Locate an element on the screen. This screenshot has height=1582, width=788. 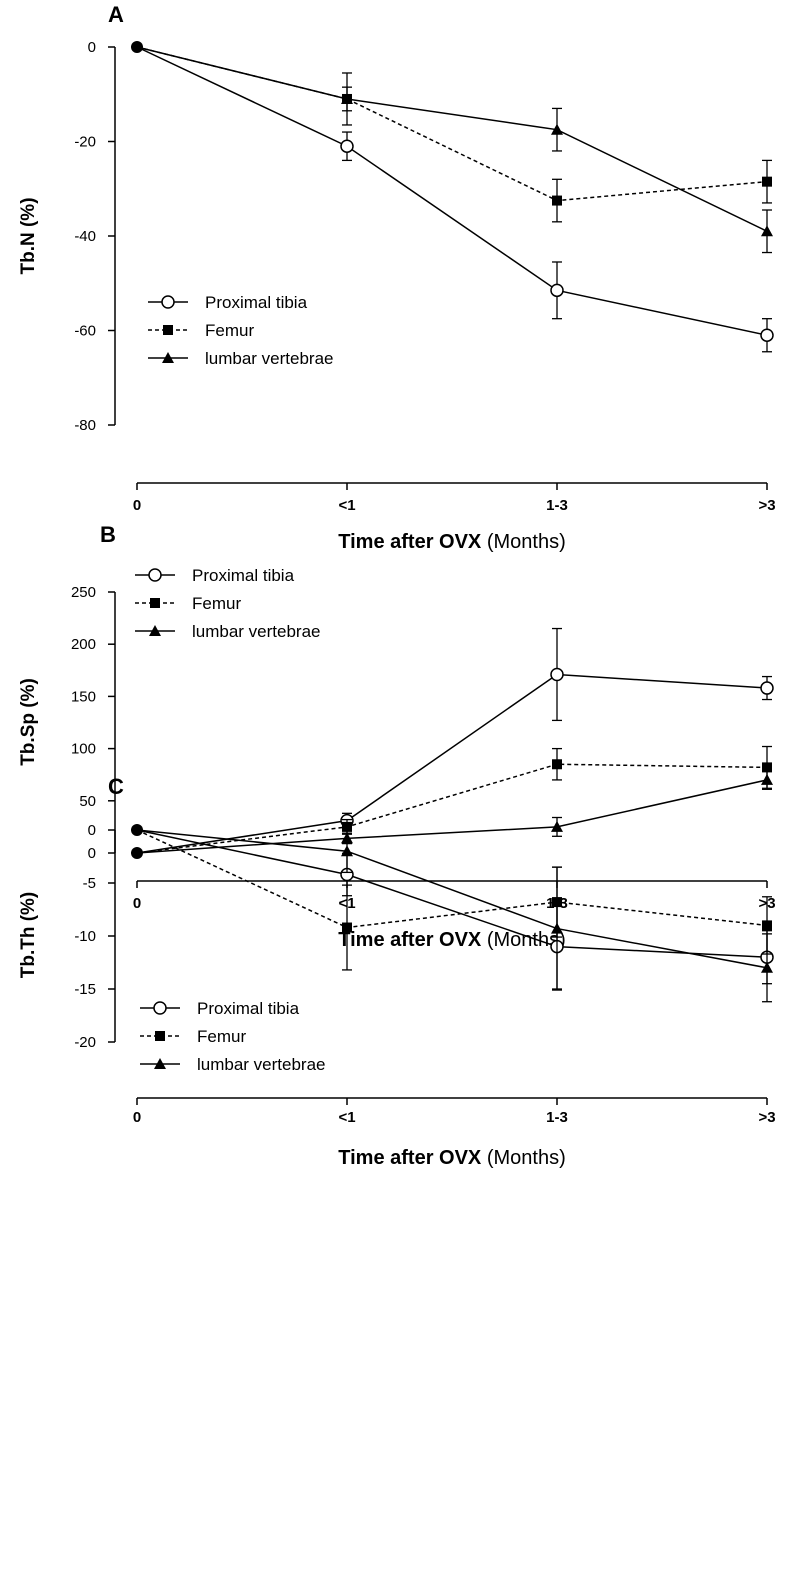
y-axis-label: Tb.N (%) is located at coordinates (28, 235).